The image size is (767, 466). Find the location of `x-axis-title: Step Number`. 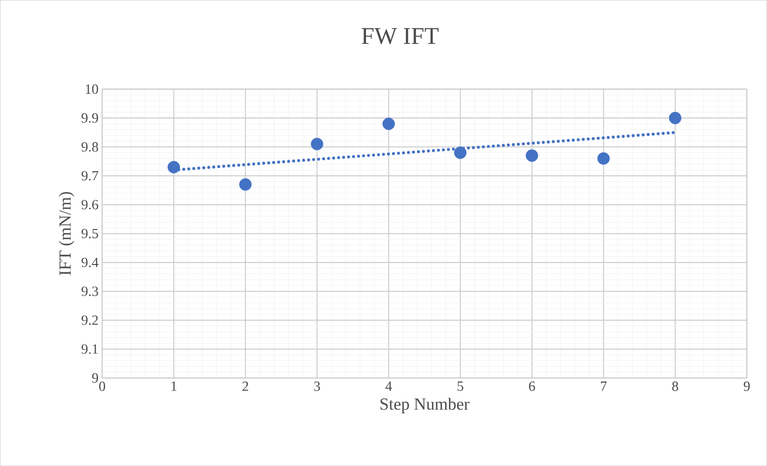

x-axis-title: Step Number is located at coordinates (425, 406).